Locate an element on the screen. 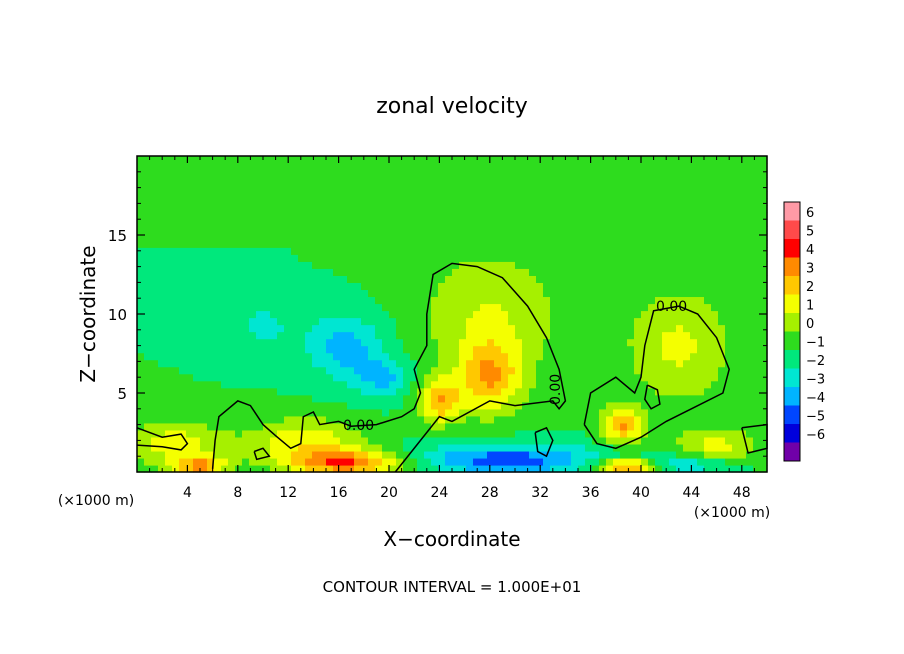  contour-label-1: 0.00 is located at coordinates (358, 426).